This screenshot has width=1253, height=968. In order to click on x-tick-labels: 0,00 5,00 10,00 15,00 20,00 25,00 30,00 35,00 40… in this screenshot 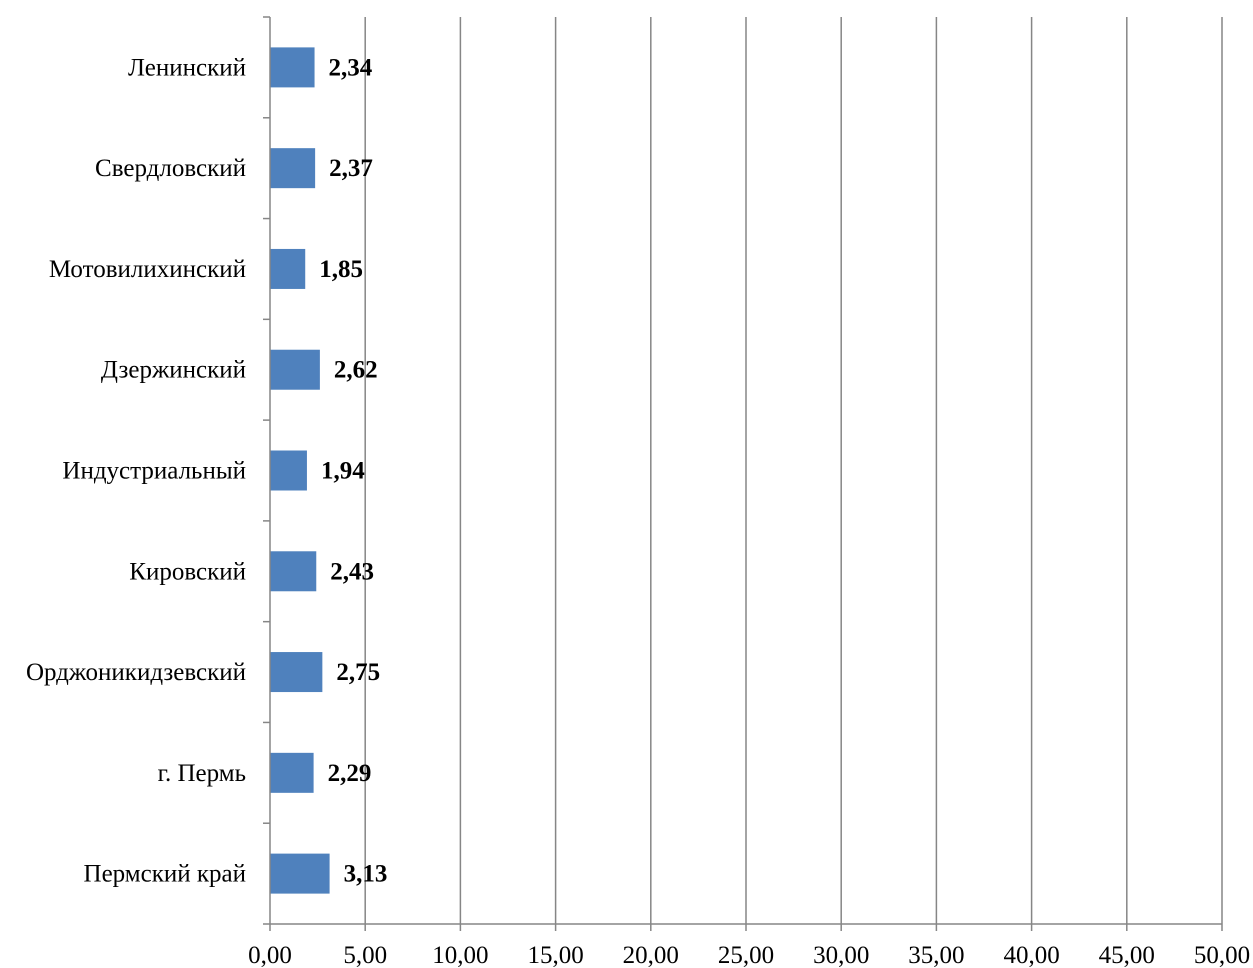, I will do `click(749, 955)`.